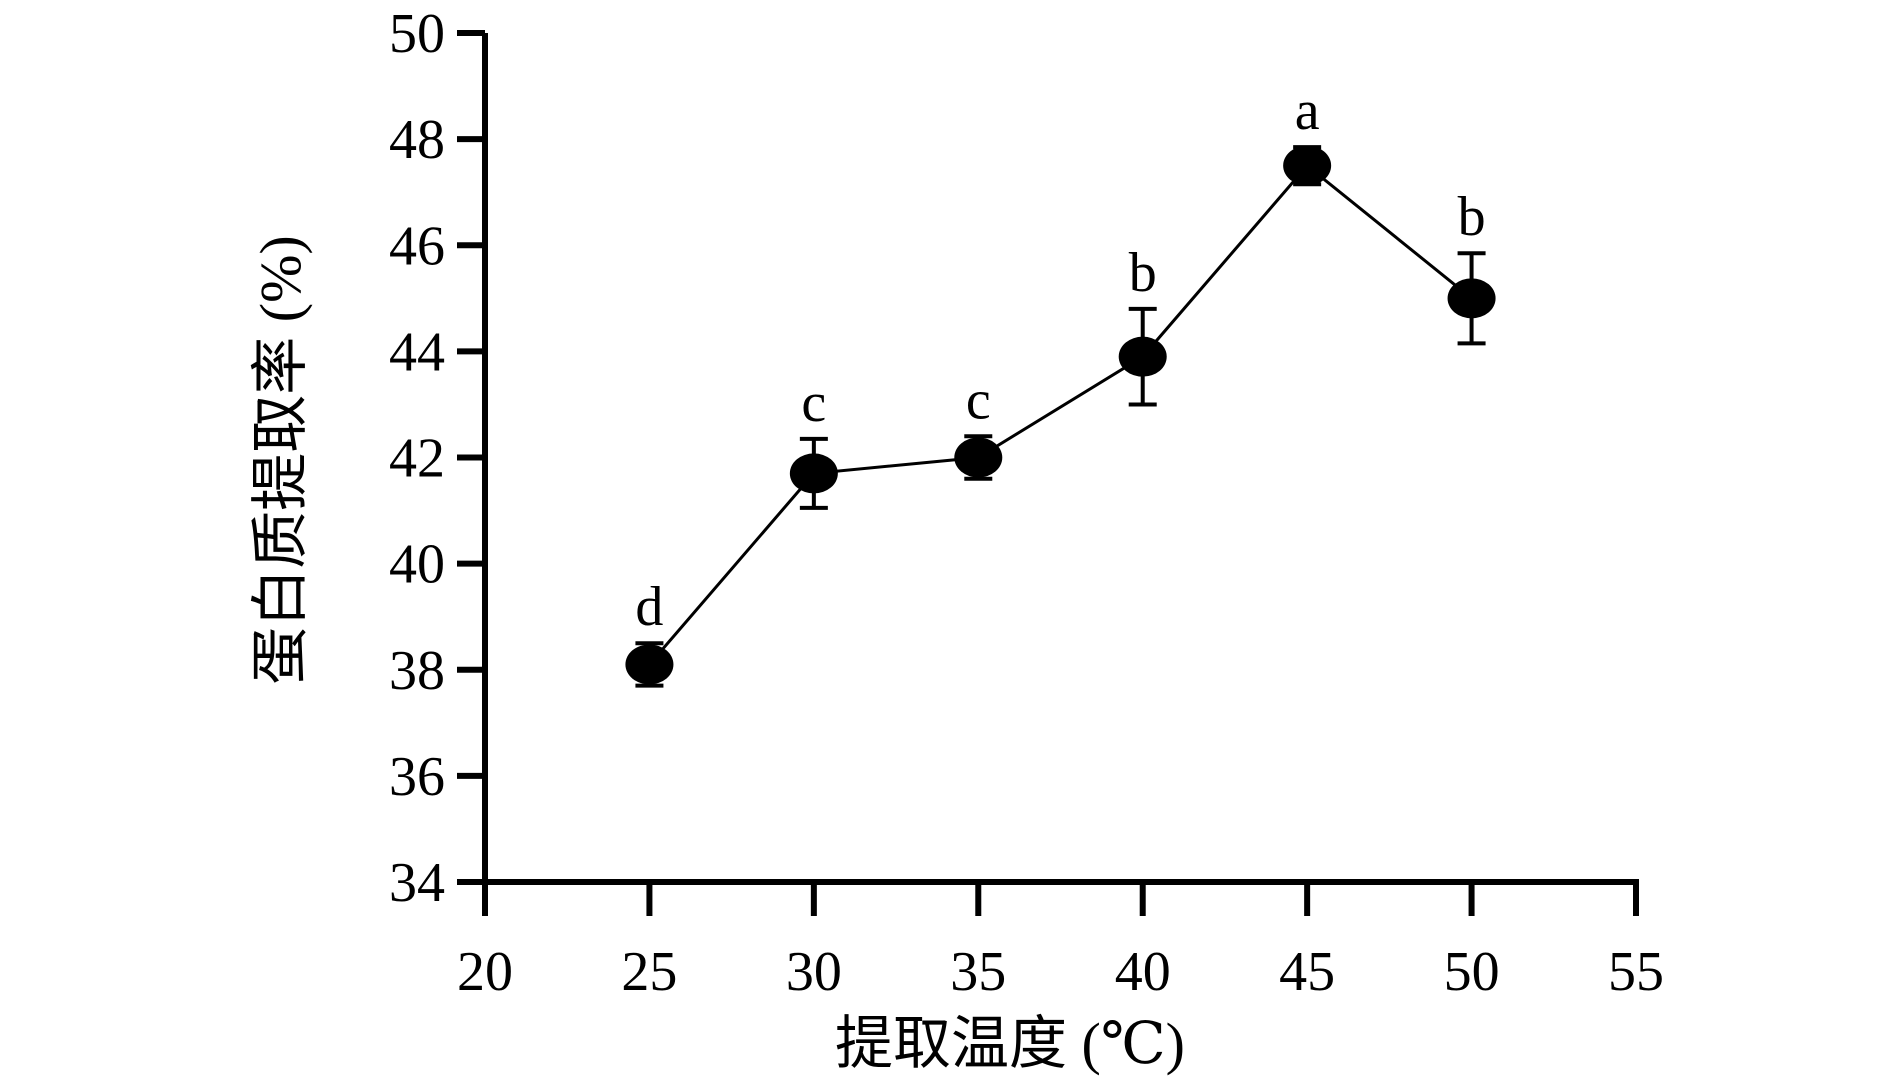 The height and width of the screenshot is (1077, 1890). I want to click on y-axis-ticks: 34 36 38 40 42 44 46 48 50, so click(437, 458).